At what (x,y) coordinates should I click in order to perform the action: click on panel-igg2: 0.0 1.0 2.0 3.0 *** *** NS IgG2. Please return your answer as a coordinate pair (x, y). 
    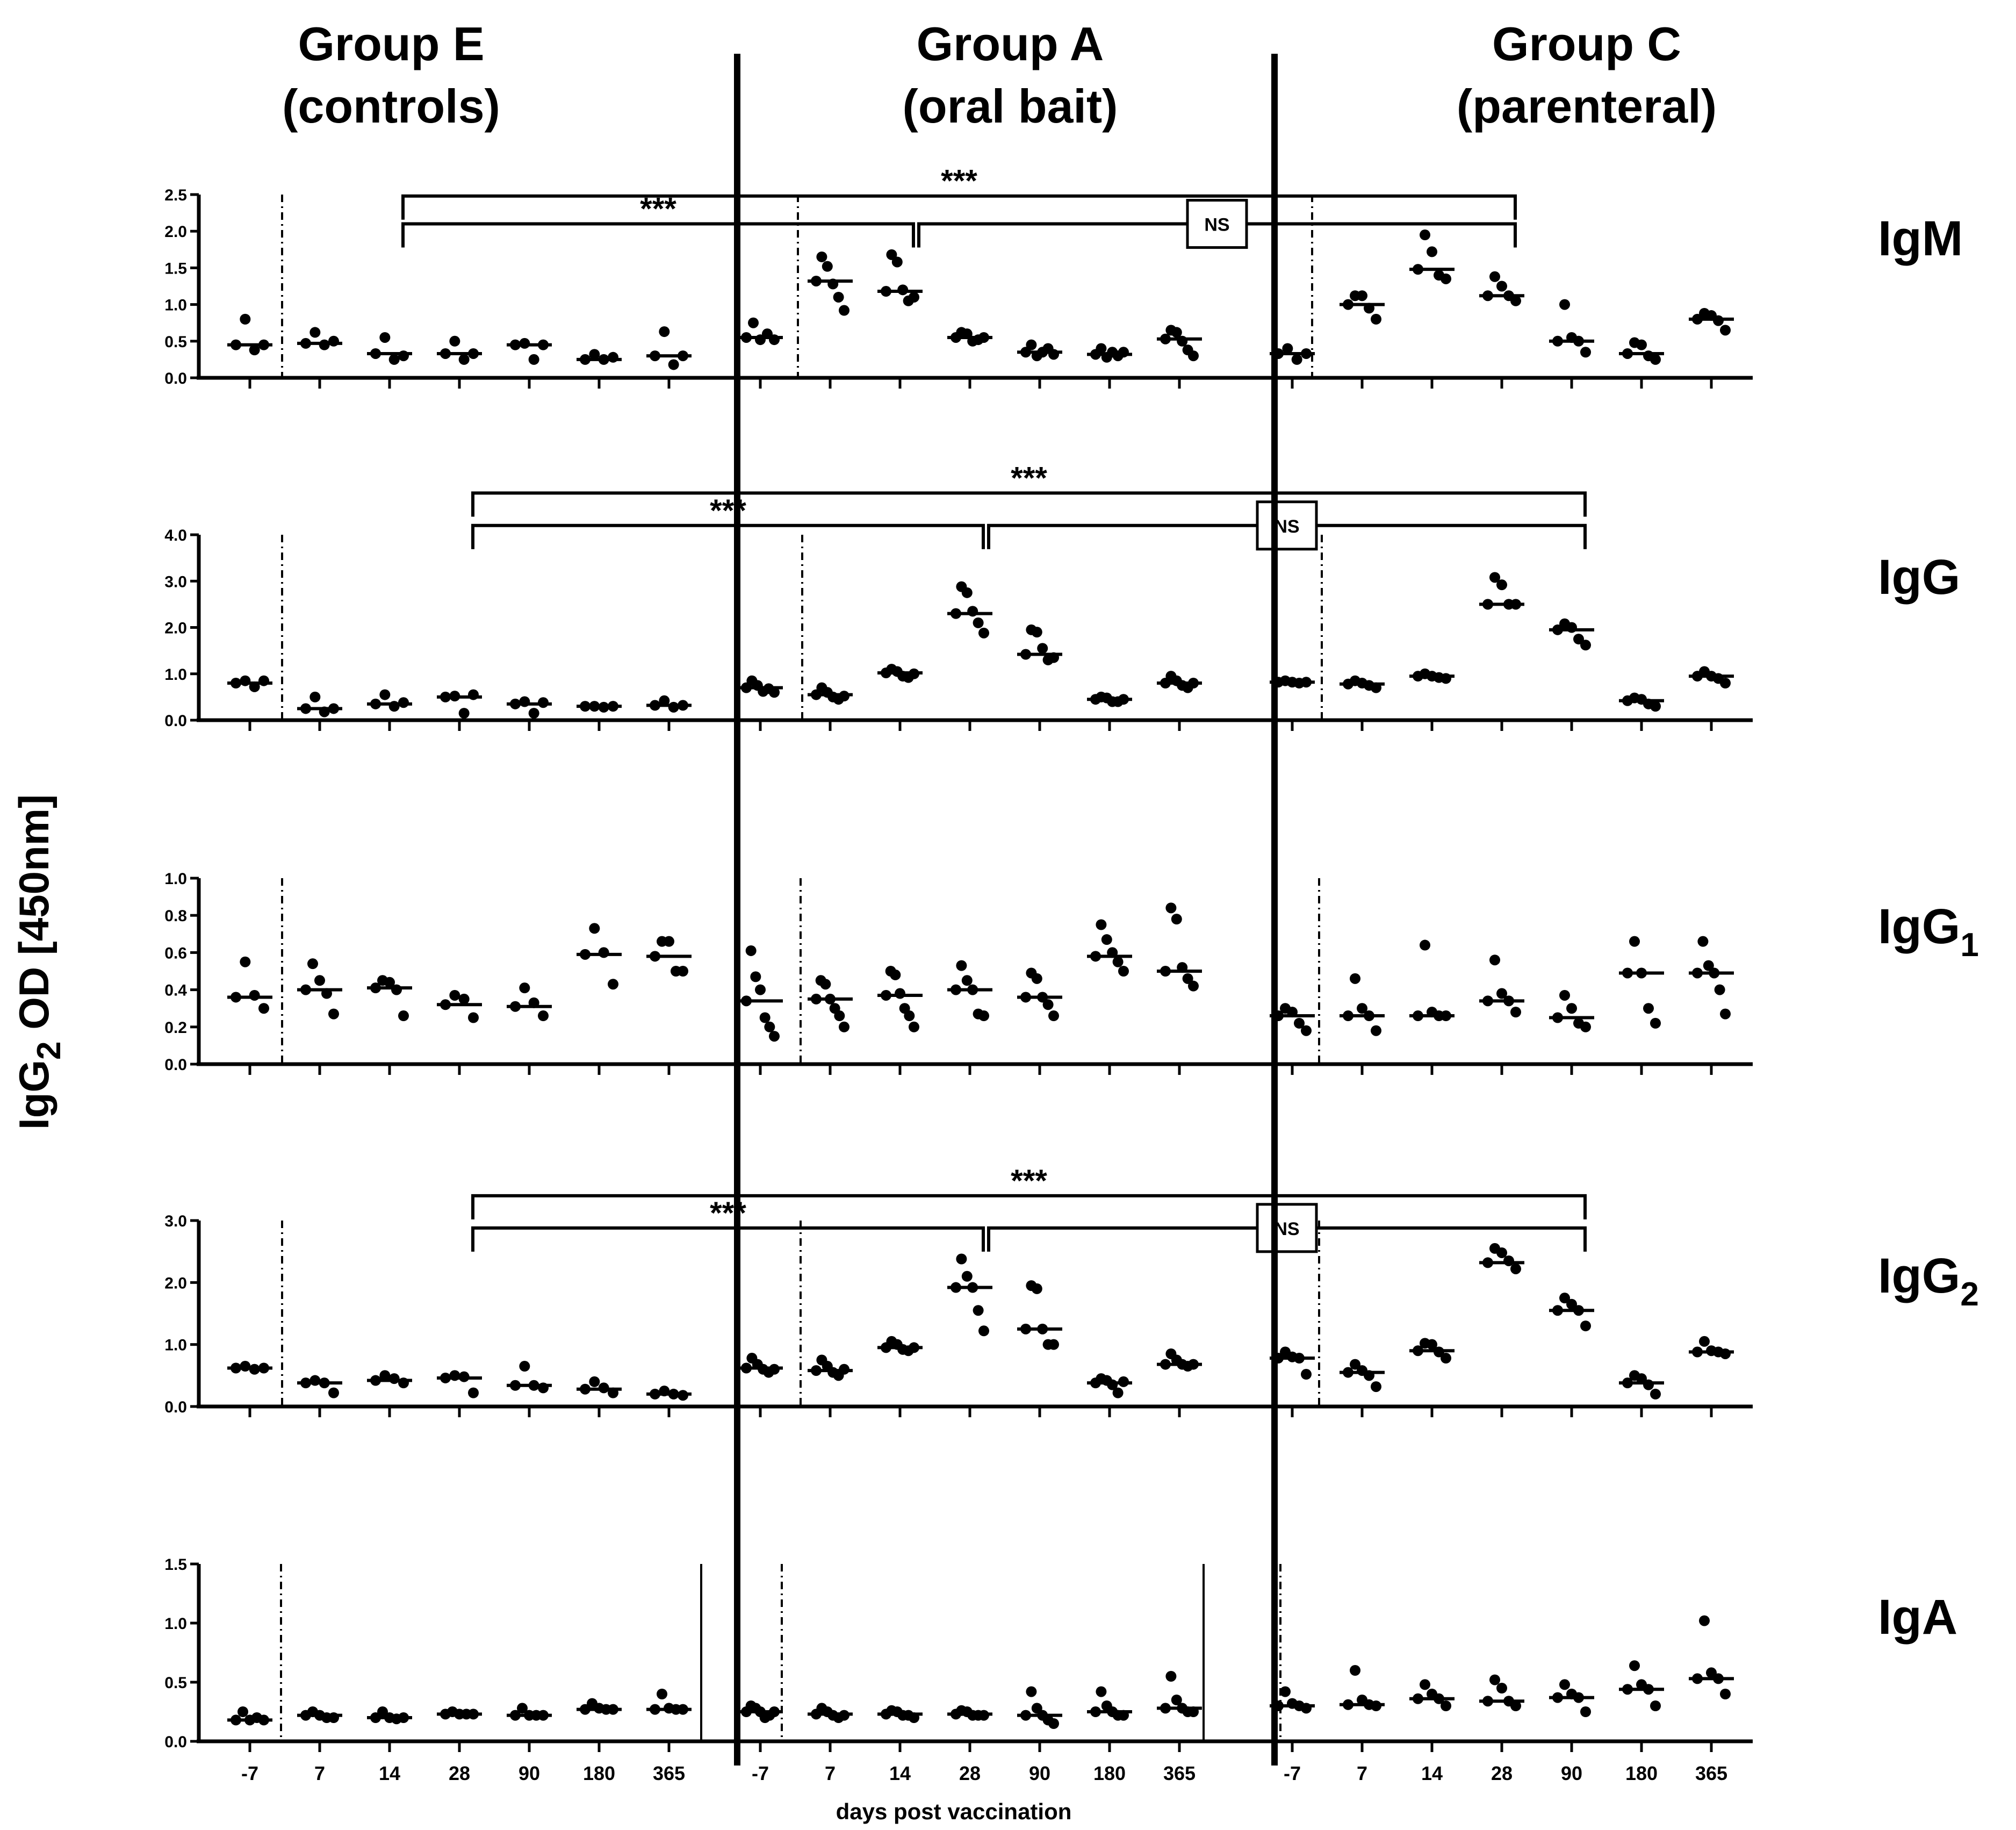
    Looking at the image, I should click on (1071, 1290).